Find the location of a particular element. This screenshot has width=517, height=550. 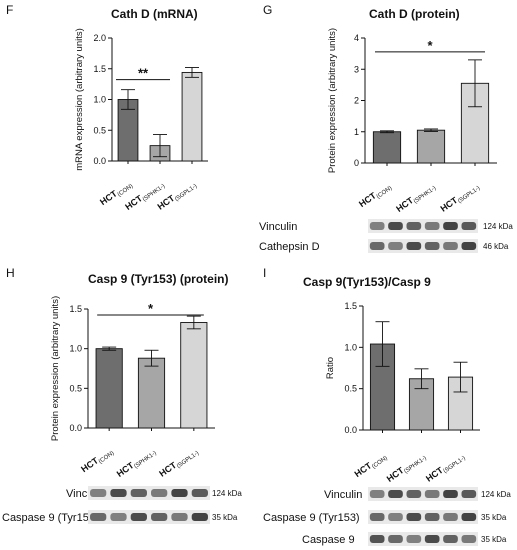

y-tick-label: 3 is located at coordinates (356, 69).